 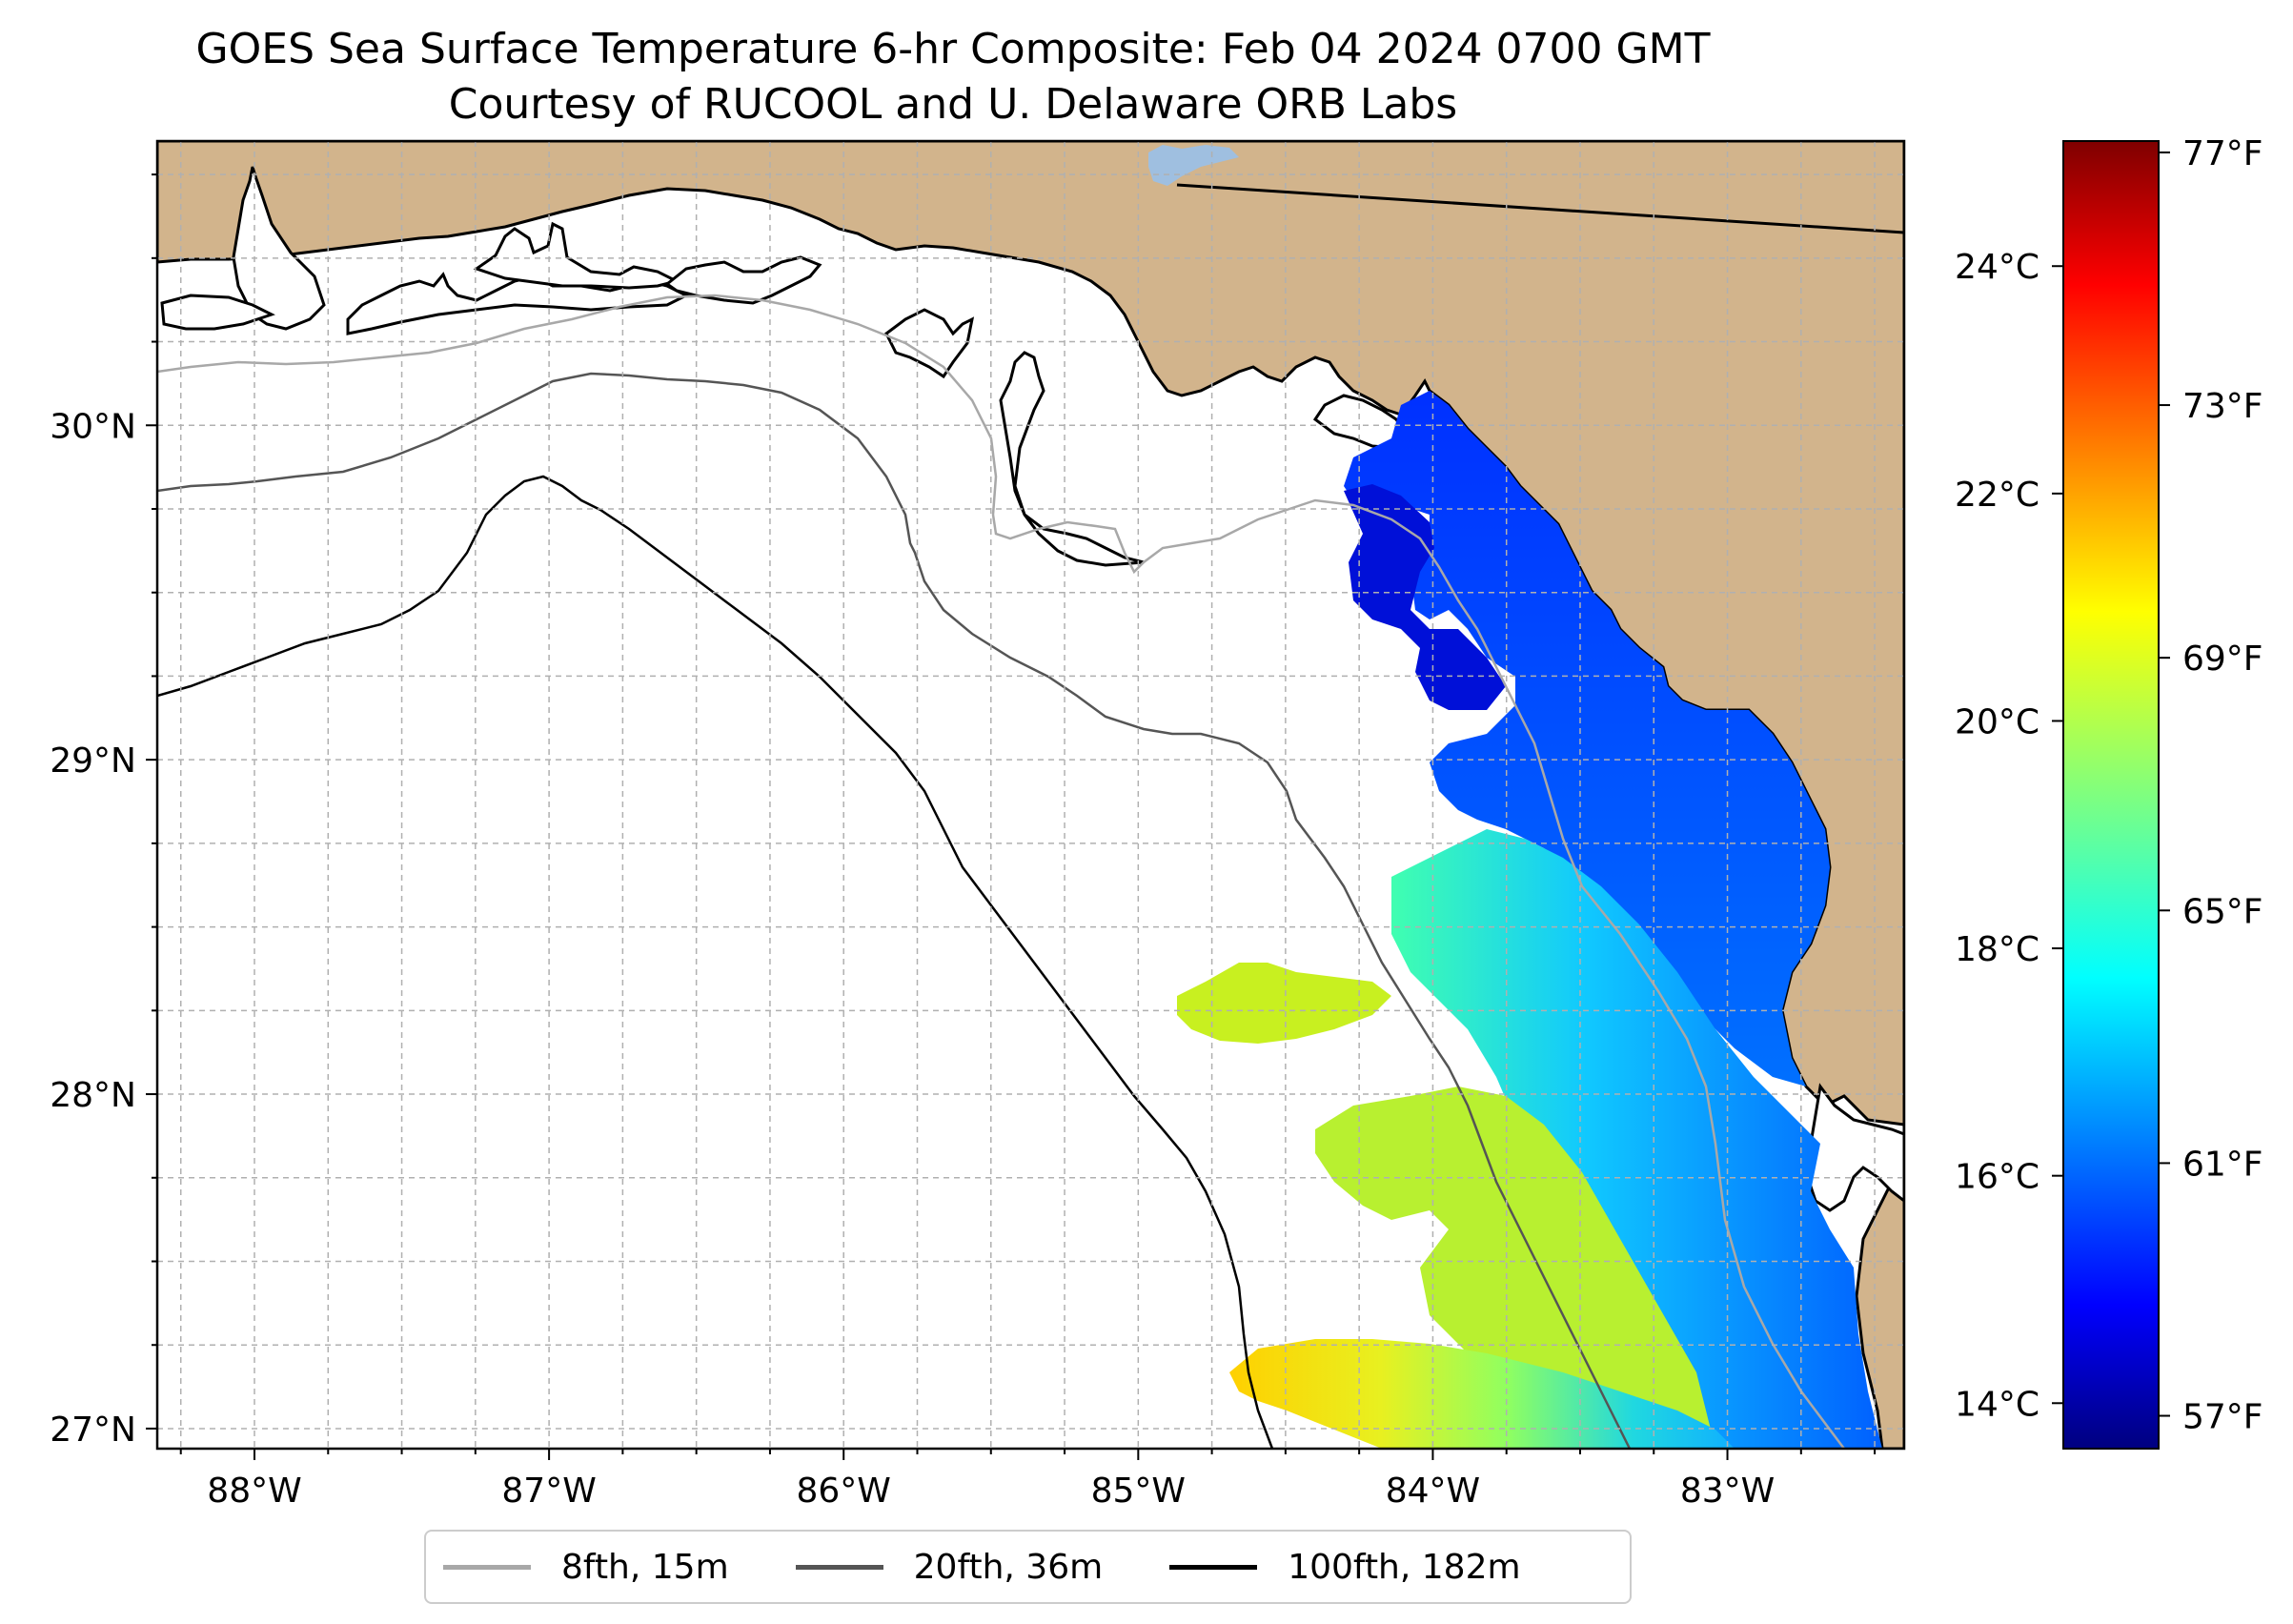 What do you see at coordinates (1997, 1404) in the screenshot?
I see `colorbar-celsius-label: 14°C` at bounding box center [1997, 1404].